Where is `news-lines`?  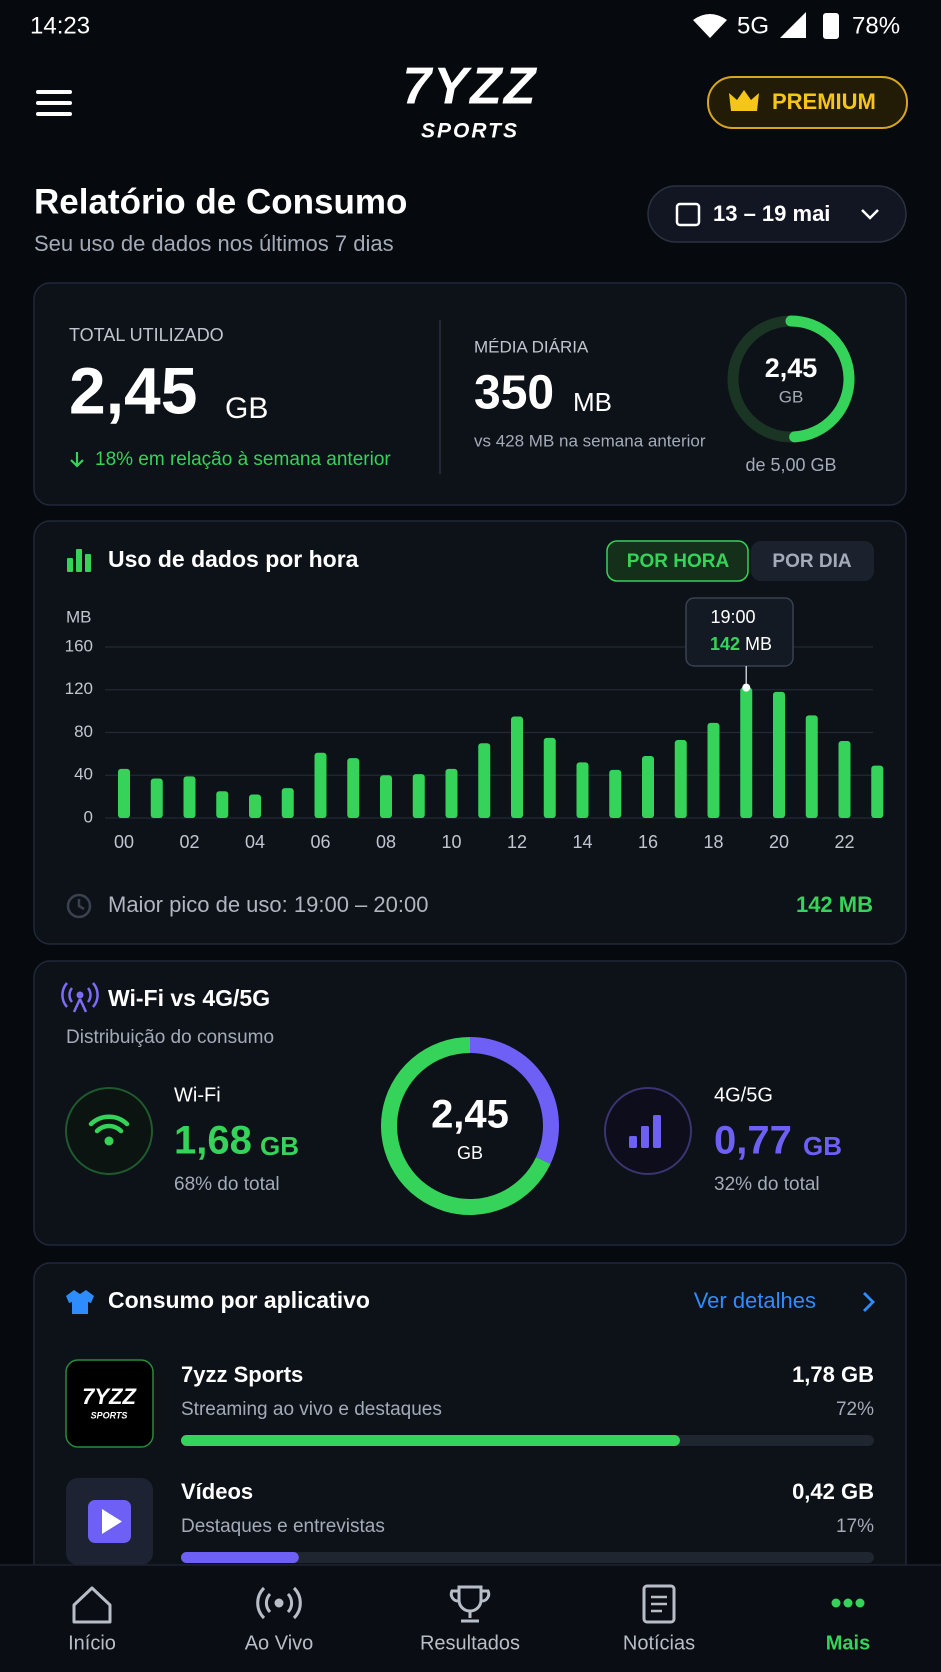
news-lines is located at coordinates (659, 1604).